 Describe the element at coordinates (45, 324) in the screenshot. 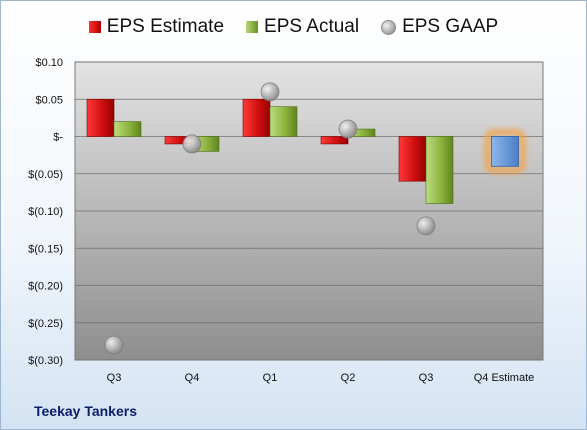

I see `y-tick-label: $(0.25)` at that location.